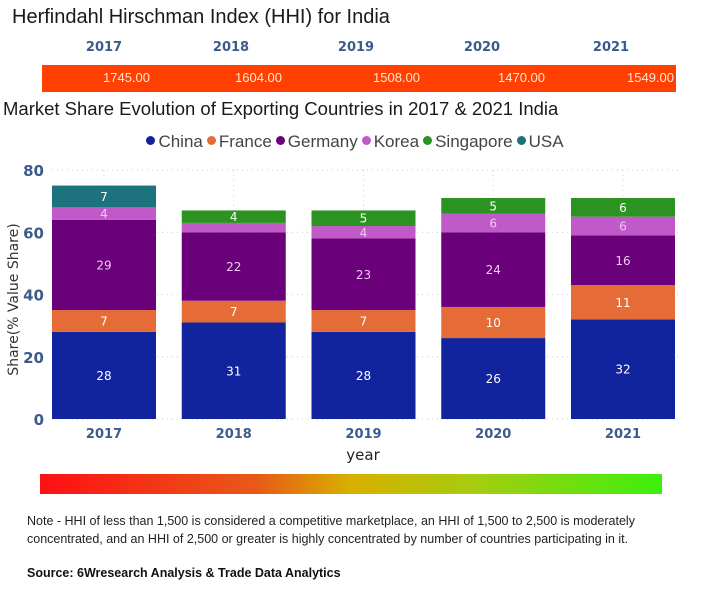  What do you see at coordinates (33, 296) in the screenshot?
I see `y-tick-label: 40` at bounding box center [33, 296].